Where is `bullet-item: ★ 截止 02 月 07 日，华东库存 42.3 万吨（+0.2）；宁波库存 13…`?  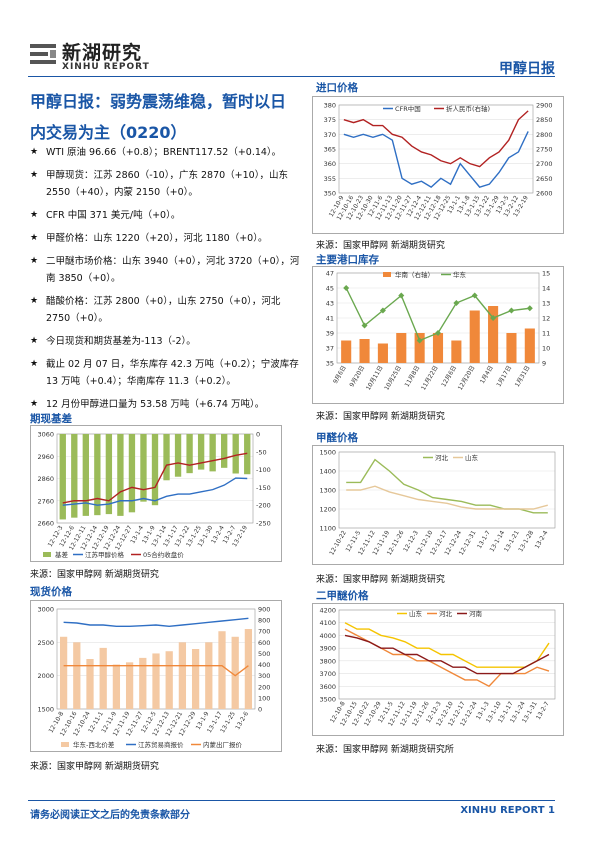
bullet-item: ★ 截止 02 月 07 日，华东库存 42.3 万吨（+0.2）；宁波库存 13… is located at coordinates (165, 373).